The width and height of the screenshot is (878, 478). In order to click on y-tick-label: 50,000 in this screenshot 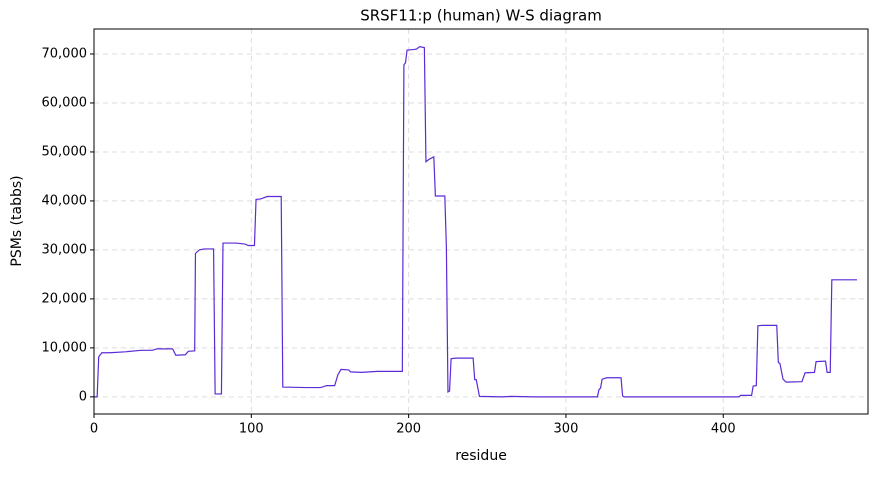, I will do `click(65, 151)`.